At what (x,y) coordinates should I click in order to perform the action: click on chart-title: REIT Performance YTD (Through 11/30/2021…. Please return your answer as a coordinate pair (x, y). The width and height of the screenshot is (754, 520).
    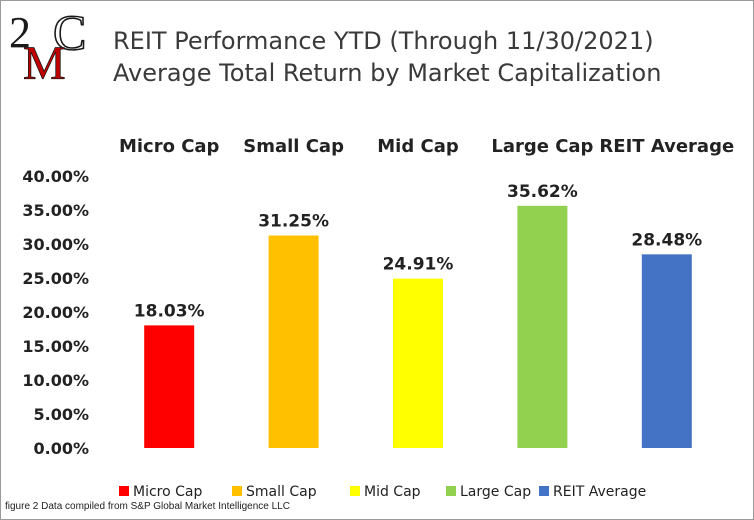
    Looking at the image, I should click on (383, 41).